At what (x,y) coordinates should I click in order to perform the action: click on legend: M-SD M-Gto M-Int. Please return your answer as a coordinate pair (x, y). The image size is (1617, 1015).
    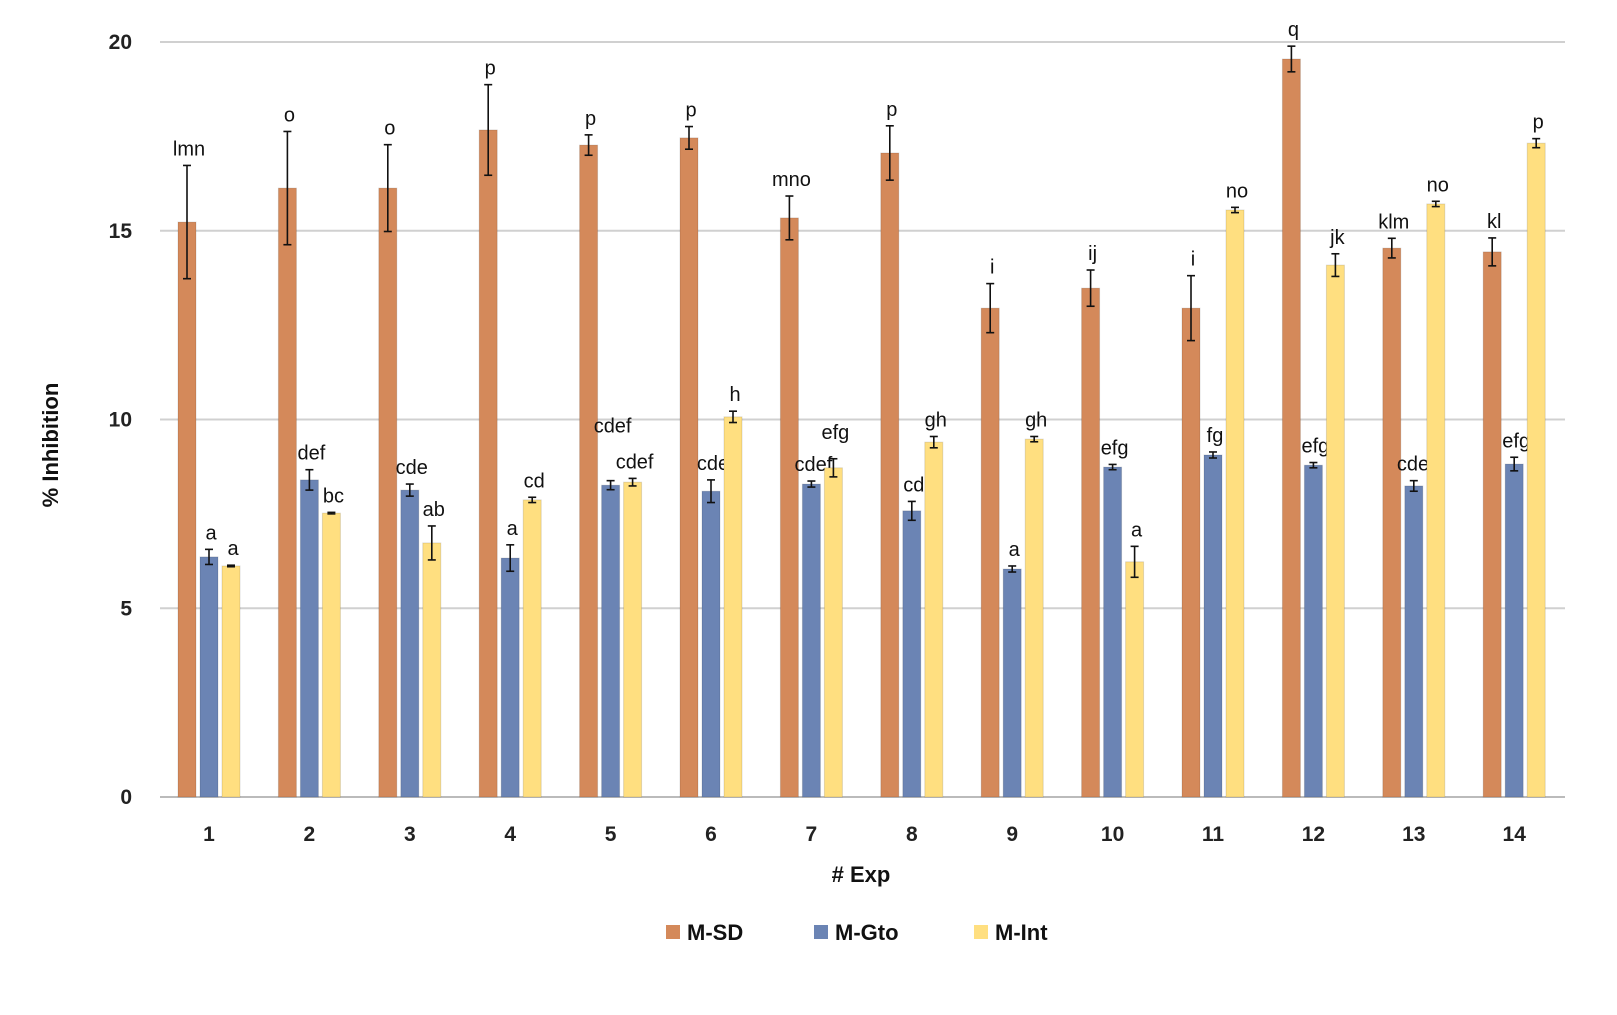
    Looking at the image, I should click on (857, 932).